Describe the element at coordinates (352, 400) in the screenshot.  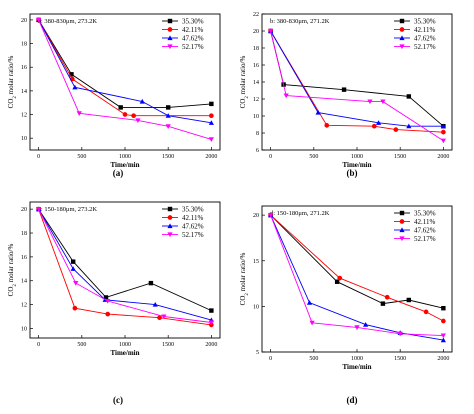
I see `panel-caption: (d)` at that location.